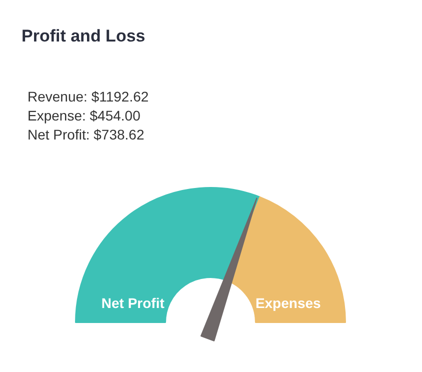  Describe the element at coordinates (84, 36) in the screenshot. I see `chart-title: Profit and Loss` at that location.